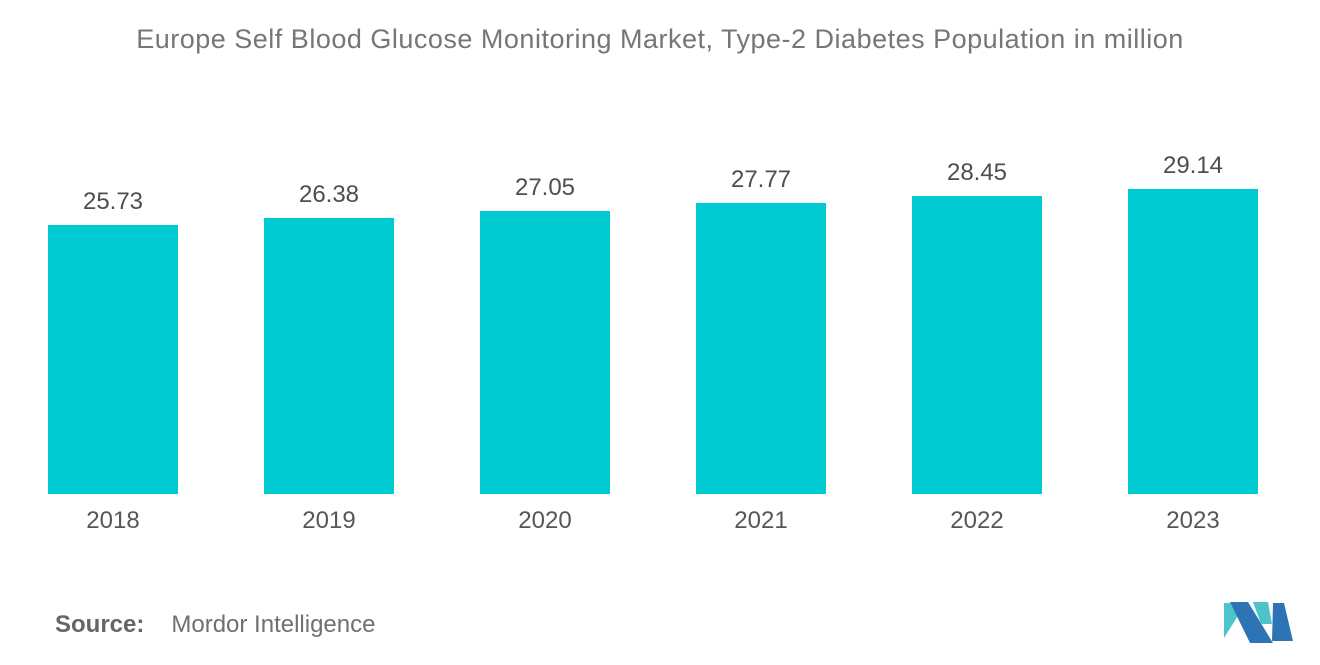  Describe the element at coordinates (1193, 520) in the screenshot. I see `x-axis-label: 2023` at that location.